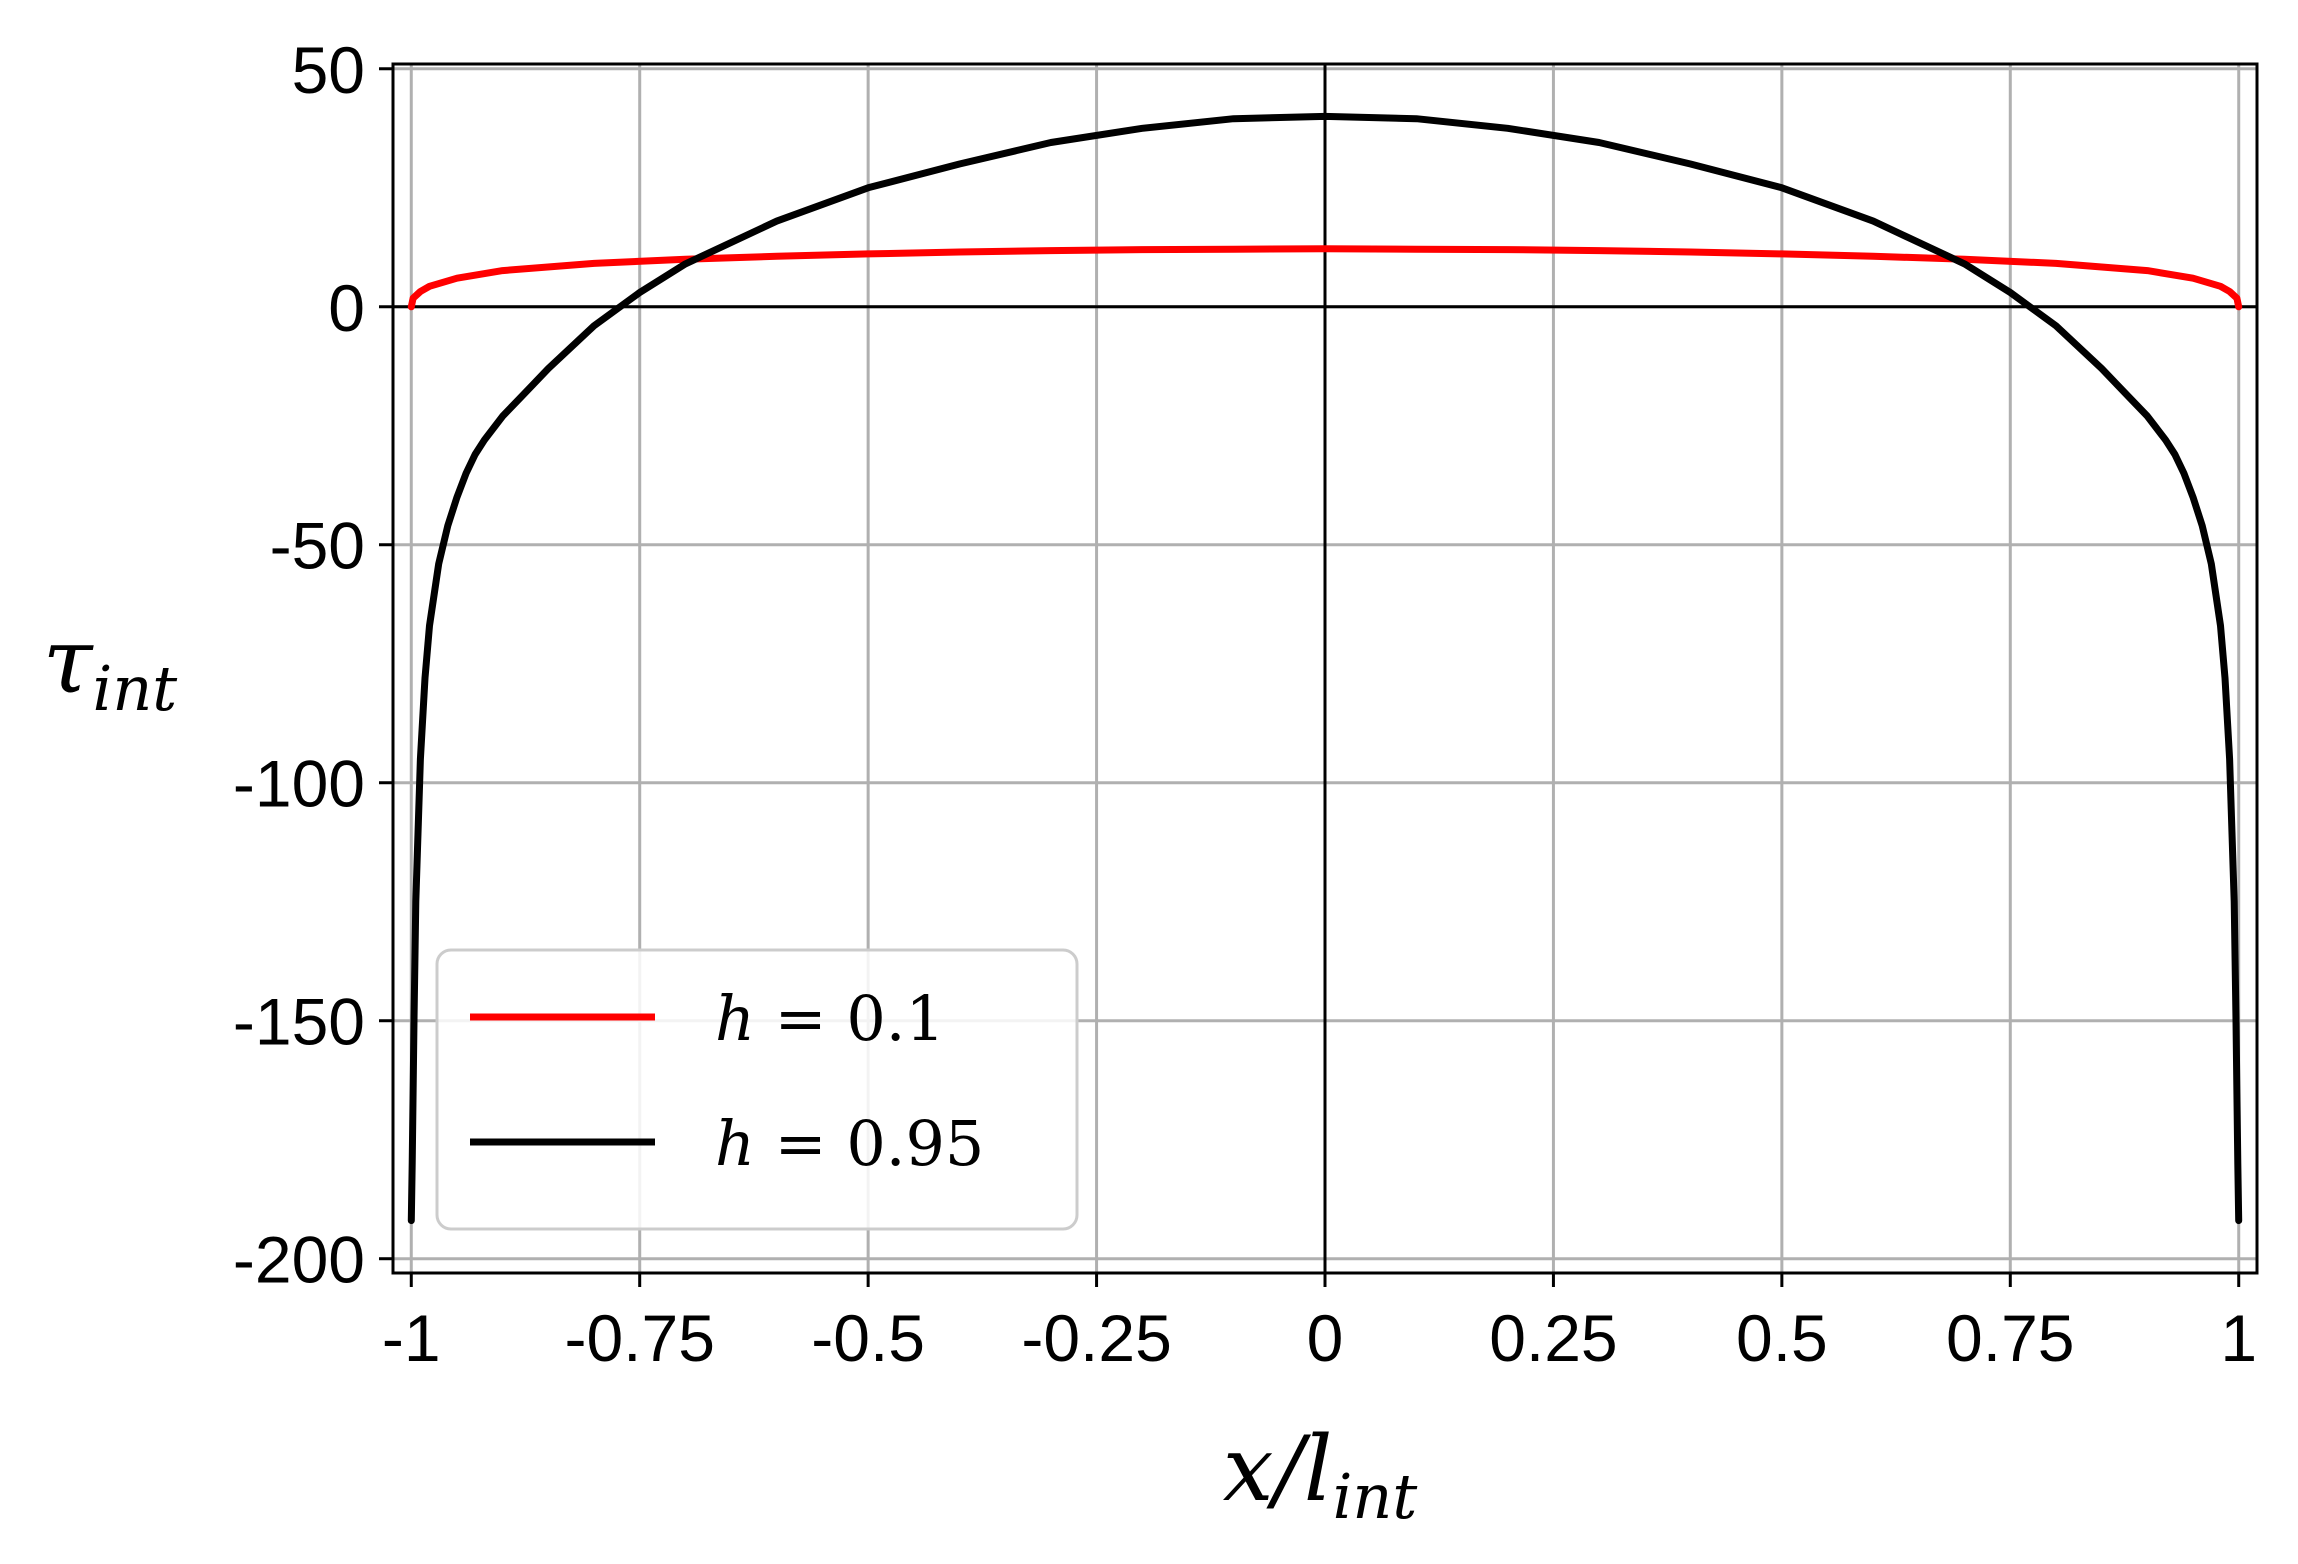 The width and height of the screenshot is (2298, 1564). I want to click on y-tick-label-4: -150, so click(299, 1022).